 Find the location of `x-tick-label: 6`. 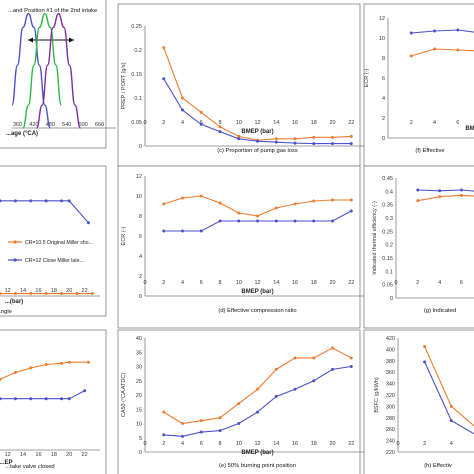

x-tick-label: 6 is located at coordinates (457, 123).